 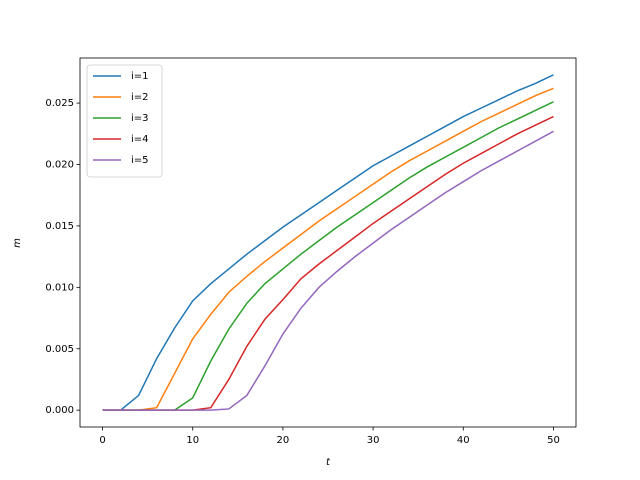 What do you see at coordinates (463, 440) in the screenshot?
I see `x-tick-label: 40` at bounding box center [463, 440].